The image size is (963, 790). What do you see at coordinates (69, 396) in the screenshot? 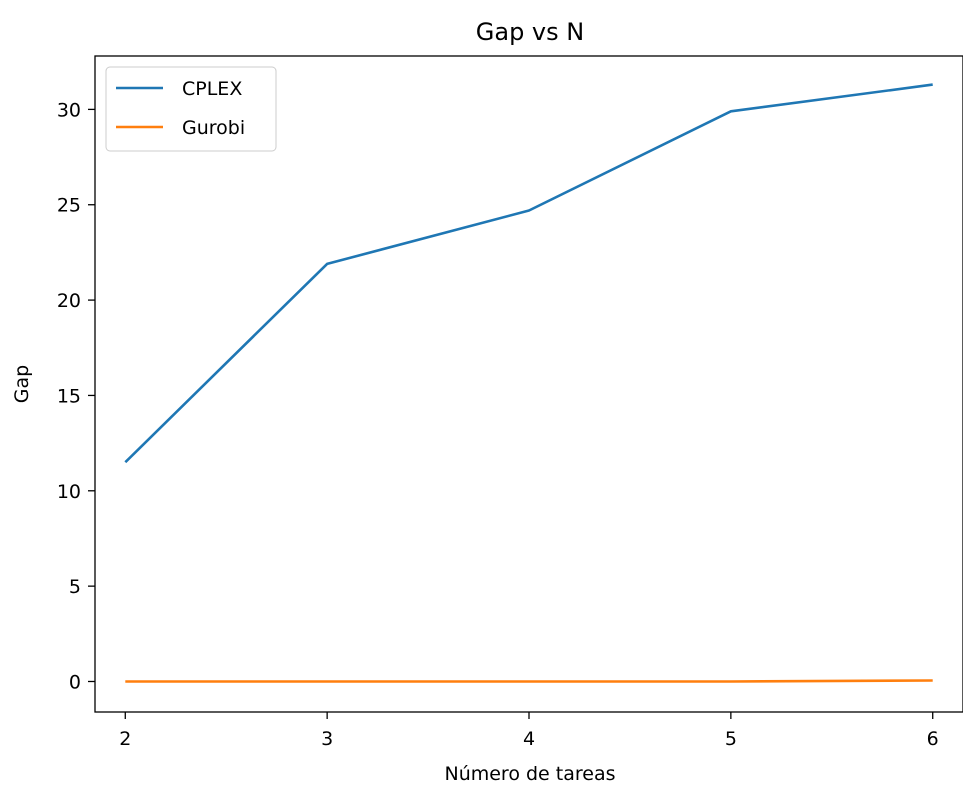
I see `y-tick-label: 15` at bounding box center [69, 396].